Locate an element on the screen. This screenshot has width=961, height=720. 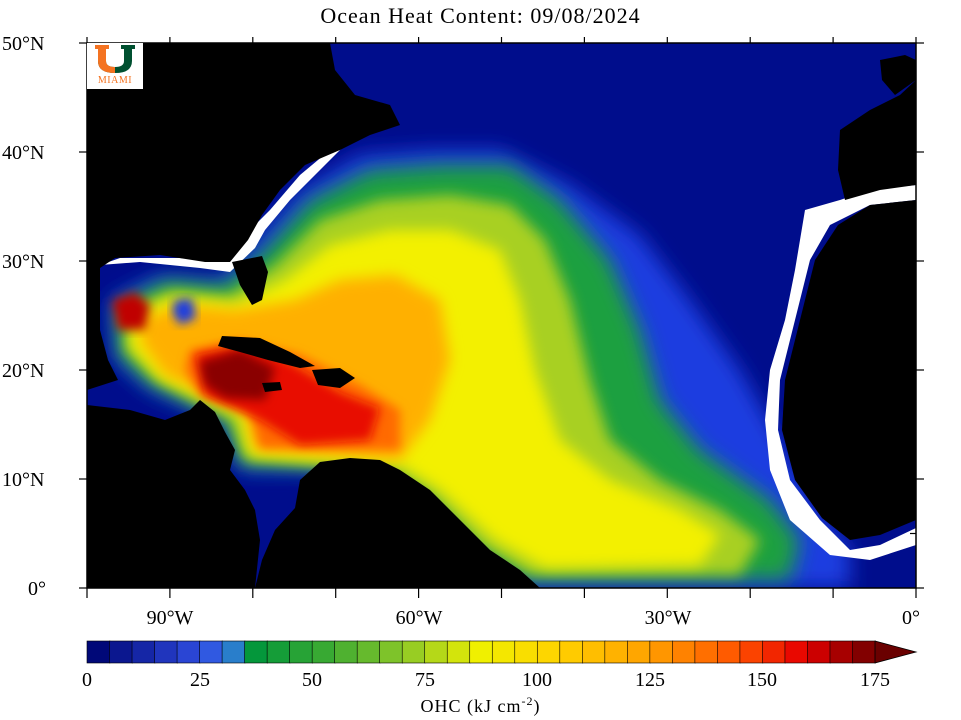
africa is located at coordinates (877, 121).